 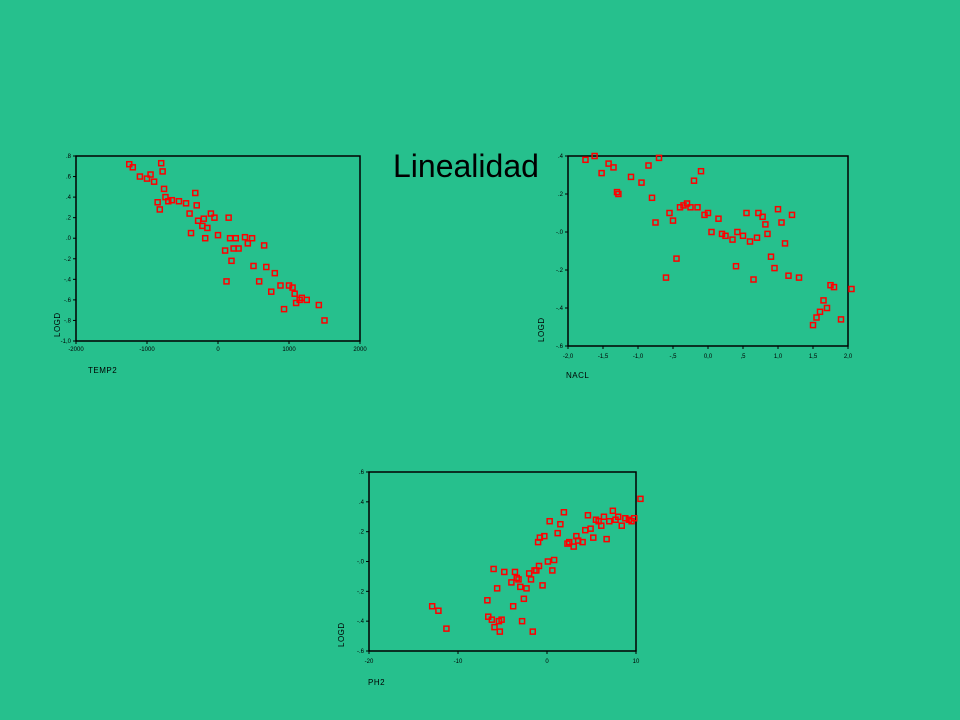 I want to click on scatter-chart-ph2: .6 .4 .2 -.0 -.2 -.4 -.6-20 -10 0 10 PH2 LOGD, so click(x=490, y=578).